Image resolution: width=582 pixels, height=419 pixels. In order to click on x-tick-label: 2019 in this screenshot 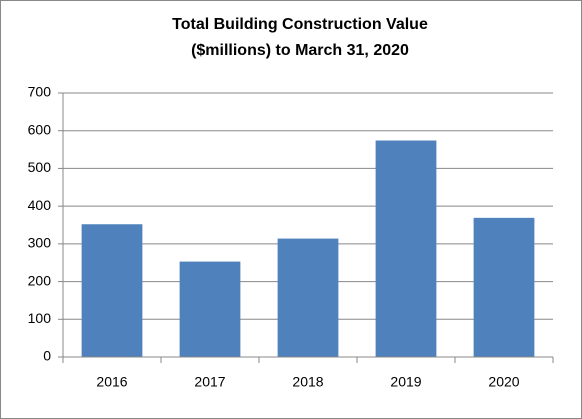, I will do `click(405, 382)`.